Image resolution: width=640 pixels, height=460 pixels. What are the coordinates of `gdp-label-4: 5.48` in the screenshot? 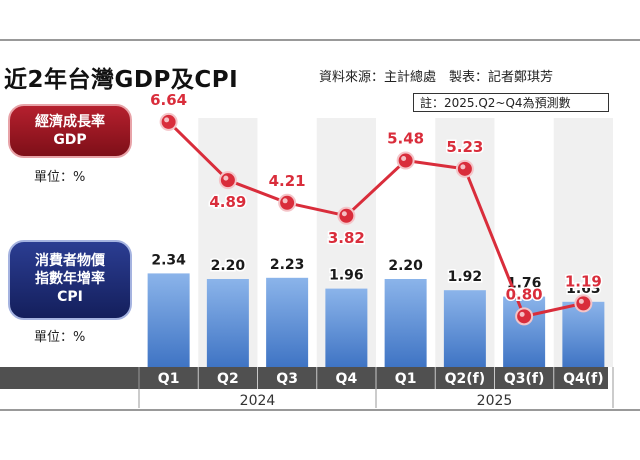 It's located at (405, 139).